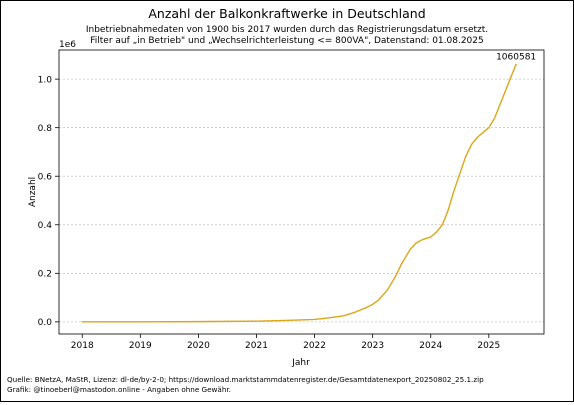 This screenshot has width=574, height=405. I want to click on y-tick-label: 0.6, so click(45, 177).